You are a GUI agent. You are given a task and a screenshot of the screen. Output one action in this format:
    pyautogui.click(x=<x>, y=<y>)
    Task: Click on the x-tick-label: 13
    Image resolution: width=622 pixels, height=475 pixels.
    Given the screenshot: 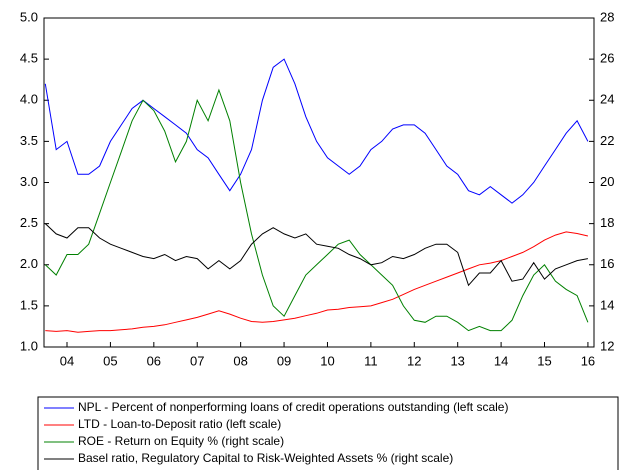 What is the action you would take?
    pyautogui.click(x=457, y=360)
    